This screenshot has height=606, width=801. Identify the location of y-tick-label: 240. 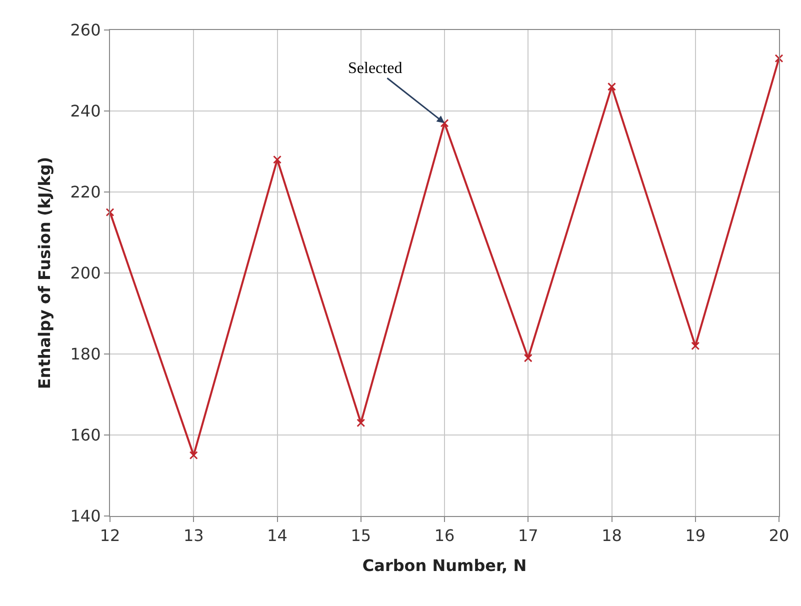
(85, 111).